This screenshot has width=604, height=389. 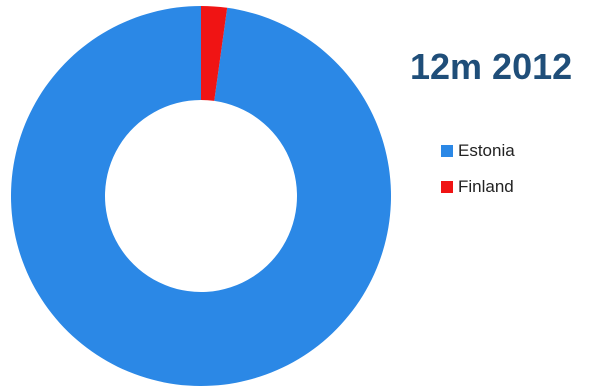 What do you see at coordinates (486, 186) in the screenshot?
I see `legend-label-finland: Finland` at bounding box center [486, 186].